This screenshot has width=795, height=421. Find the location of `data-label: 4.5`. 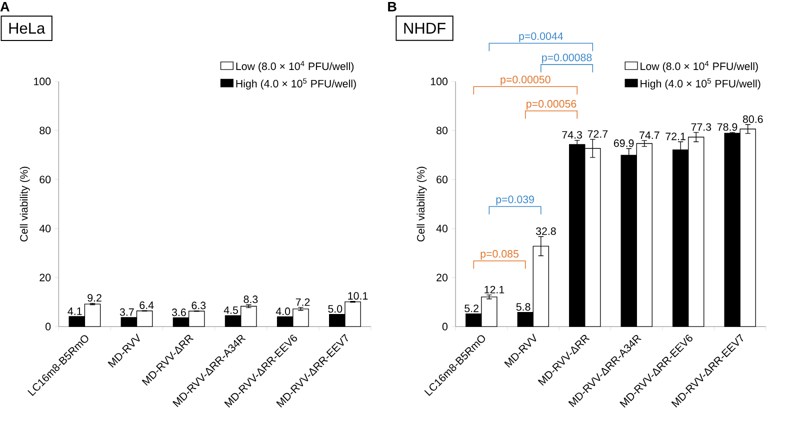

data-label: 4.5 is located at coordinates (231, 310).